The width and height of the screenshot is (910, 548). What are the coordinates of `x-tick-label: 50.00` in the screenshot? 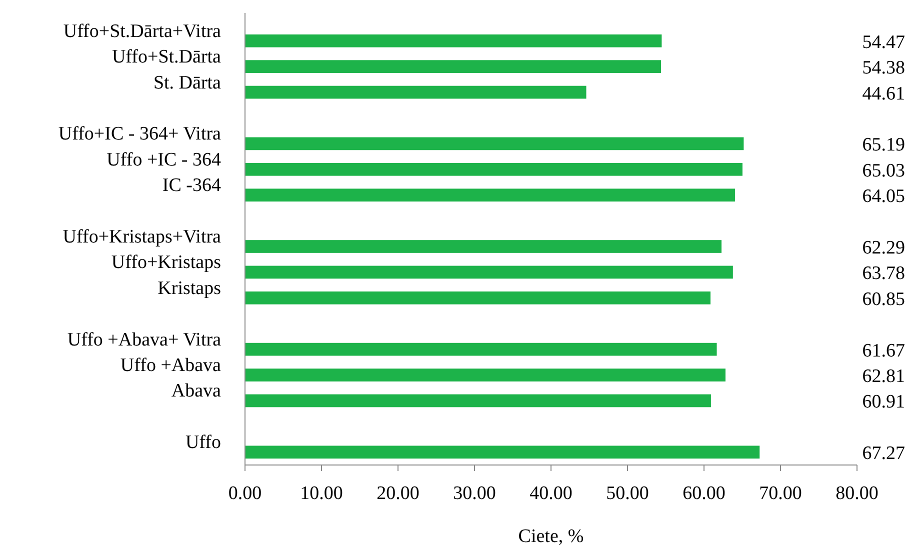 It's located at (627, 493).